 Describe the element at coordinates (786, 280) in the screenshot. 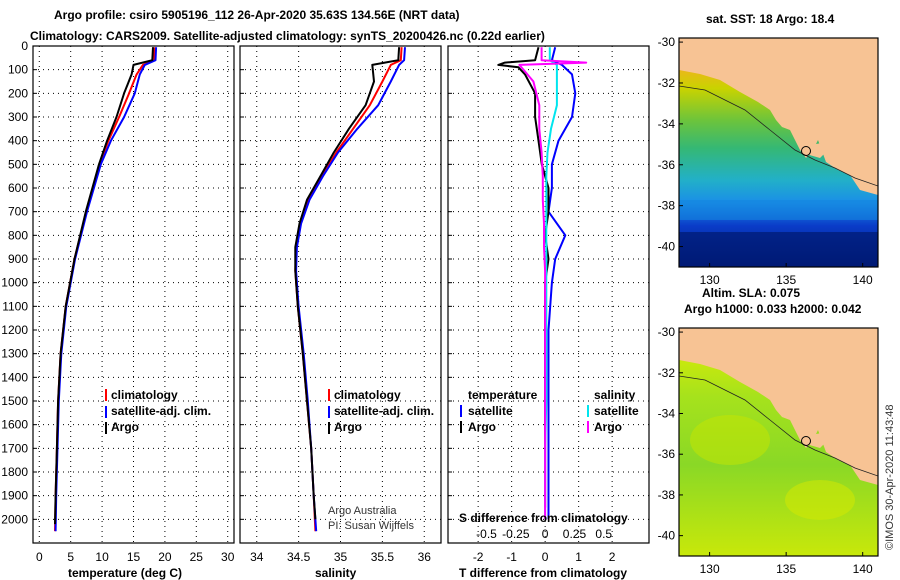

I see `map-x-tick-label: 135` at that location.